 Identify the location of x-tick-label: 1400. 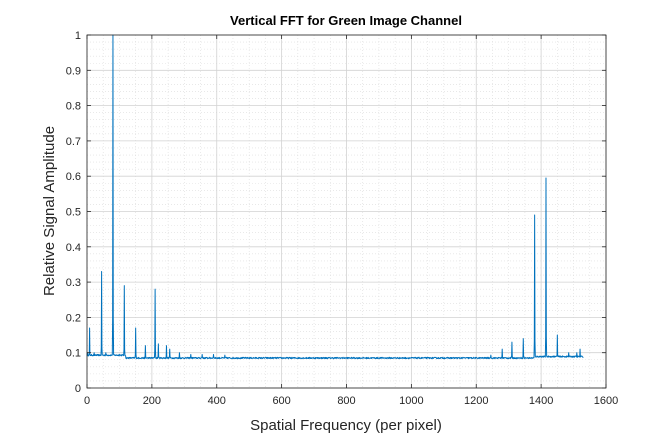
(541, 401).